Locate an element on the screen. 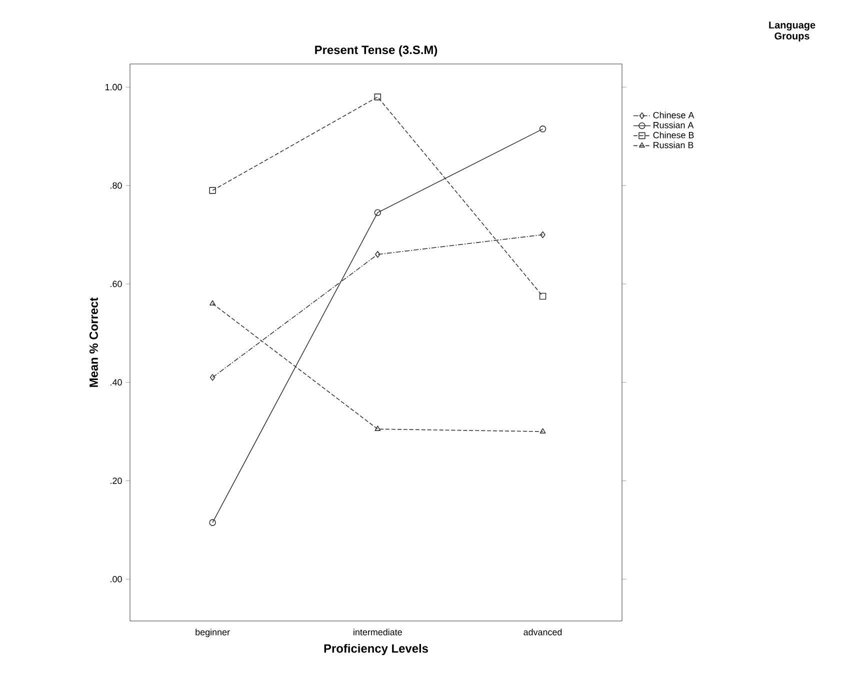  x-tick-label: beginner is located at coordinates (213, 633).